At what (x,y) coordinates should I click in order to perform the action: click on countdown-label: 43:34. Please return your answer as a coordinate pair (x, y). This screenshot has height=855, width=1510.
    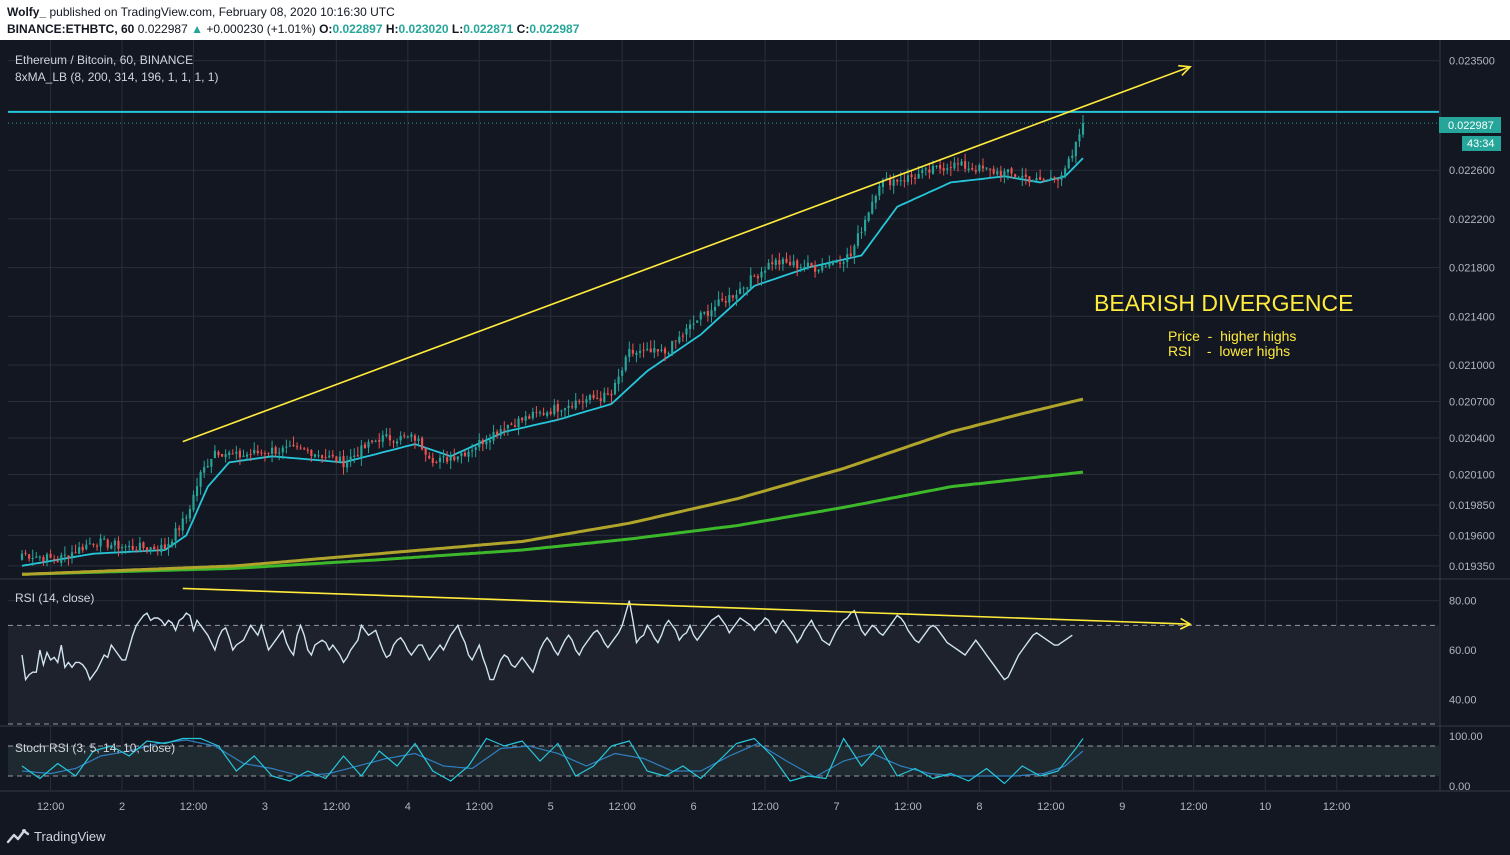
    Looking at the image, I should click on (1481, 144).